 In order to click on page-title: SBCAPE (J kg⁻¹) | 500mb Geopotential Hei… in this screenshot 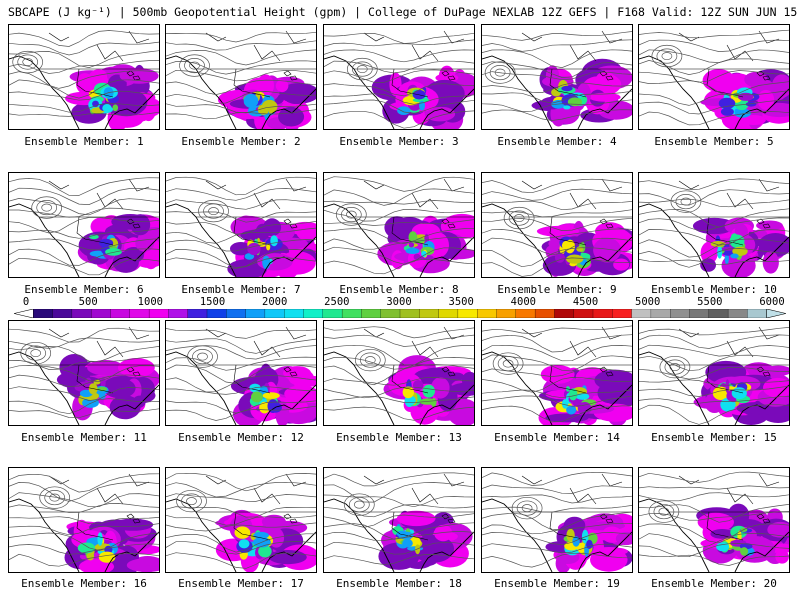, I will do `click(404, 12)`.